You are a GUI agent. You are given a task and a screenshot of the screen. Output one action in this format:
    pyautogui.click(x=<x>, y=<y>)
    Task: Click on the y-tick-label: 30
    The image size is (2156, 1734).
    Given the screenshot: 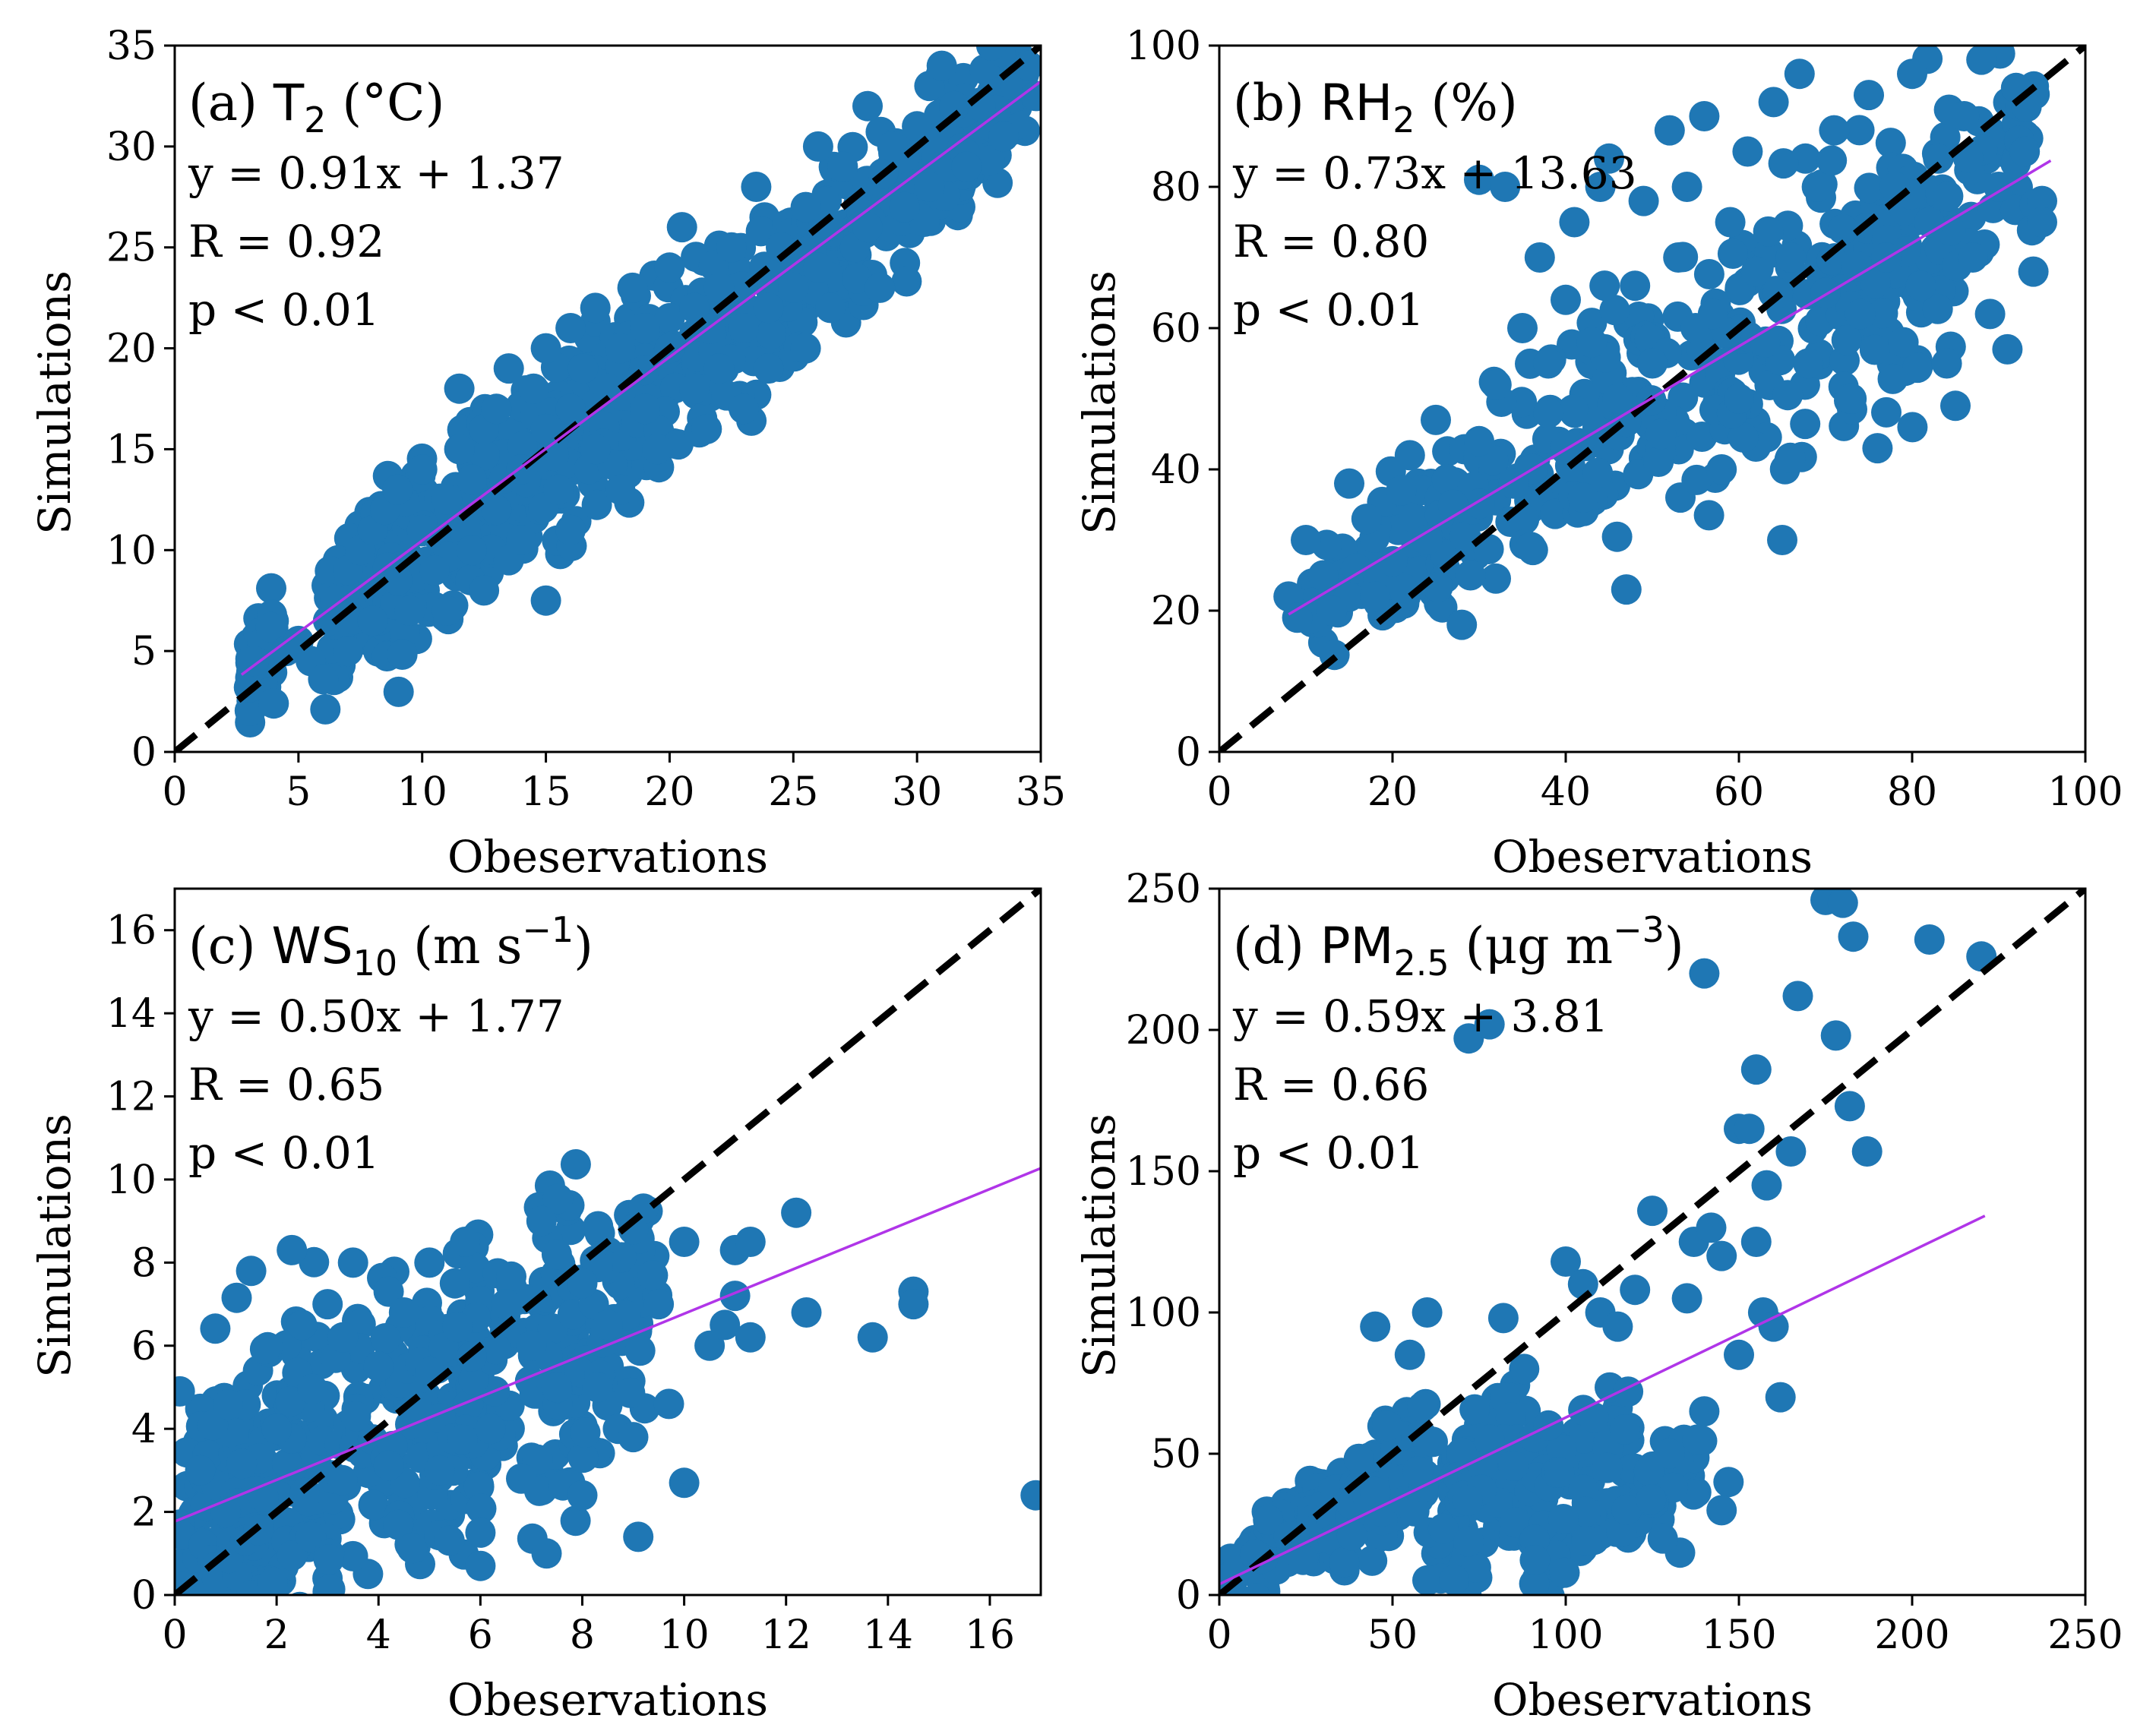 What is the action you would take?
    pyautogui.click(x=131, y=147)
    